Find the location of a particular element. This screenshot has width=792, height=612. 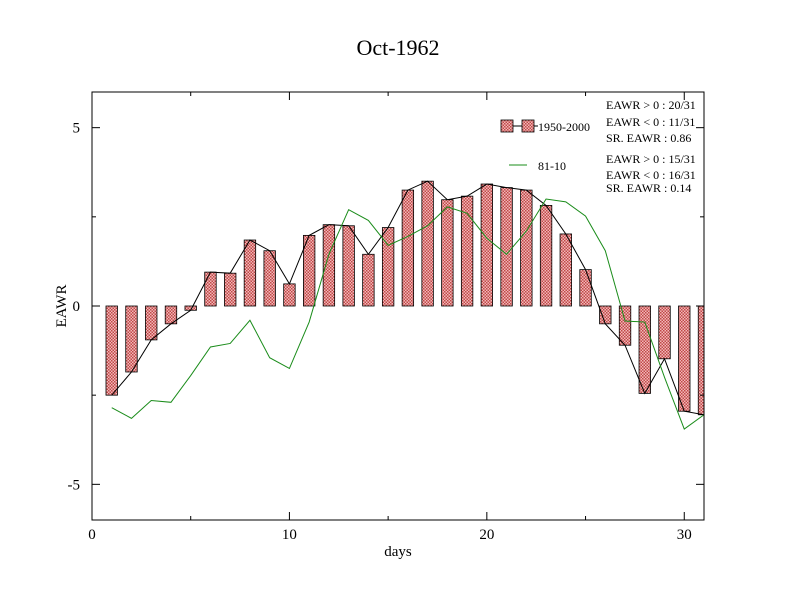

y-tick-label-0: 0 is located at coordinates (77, 307).